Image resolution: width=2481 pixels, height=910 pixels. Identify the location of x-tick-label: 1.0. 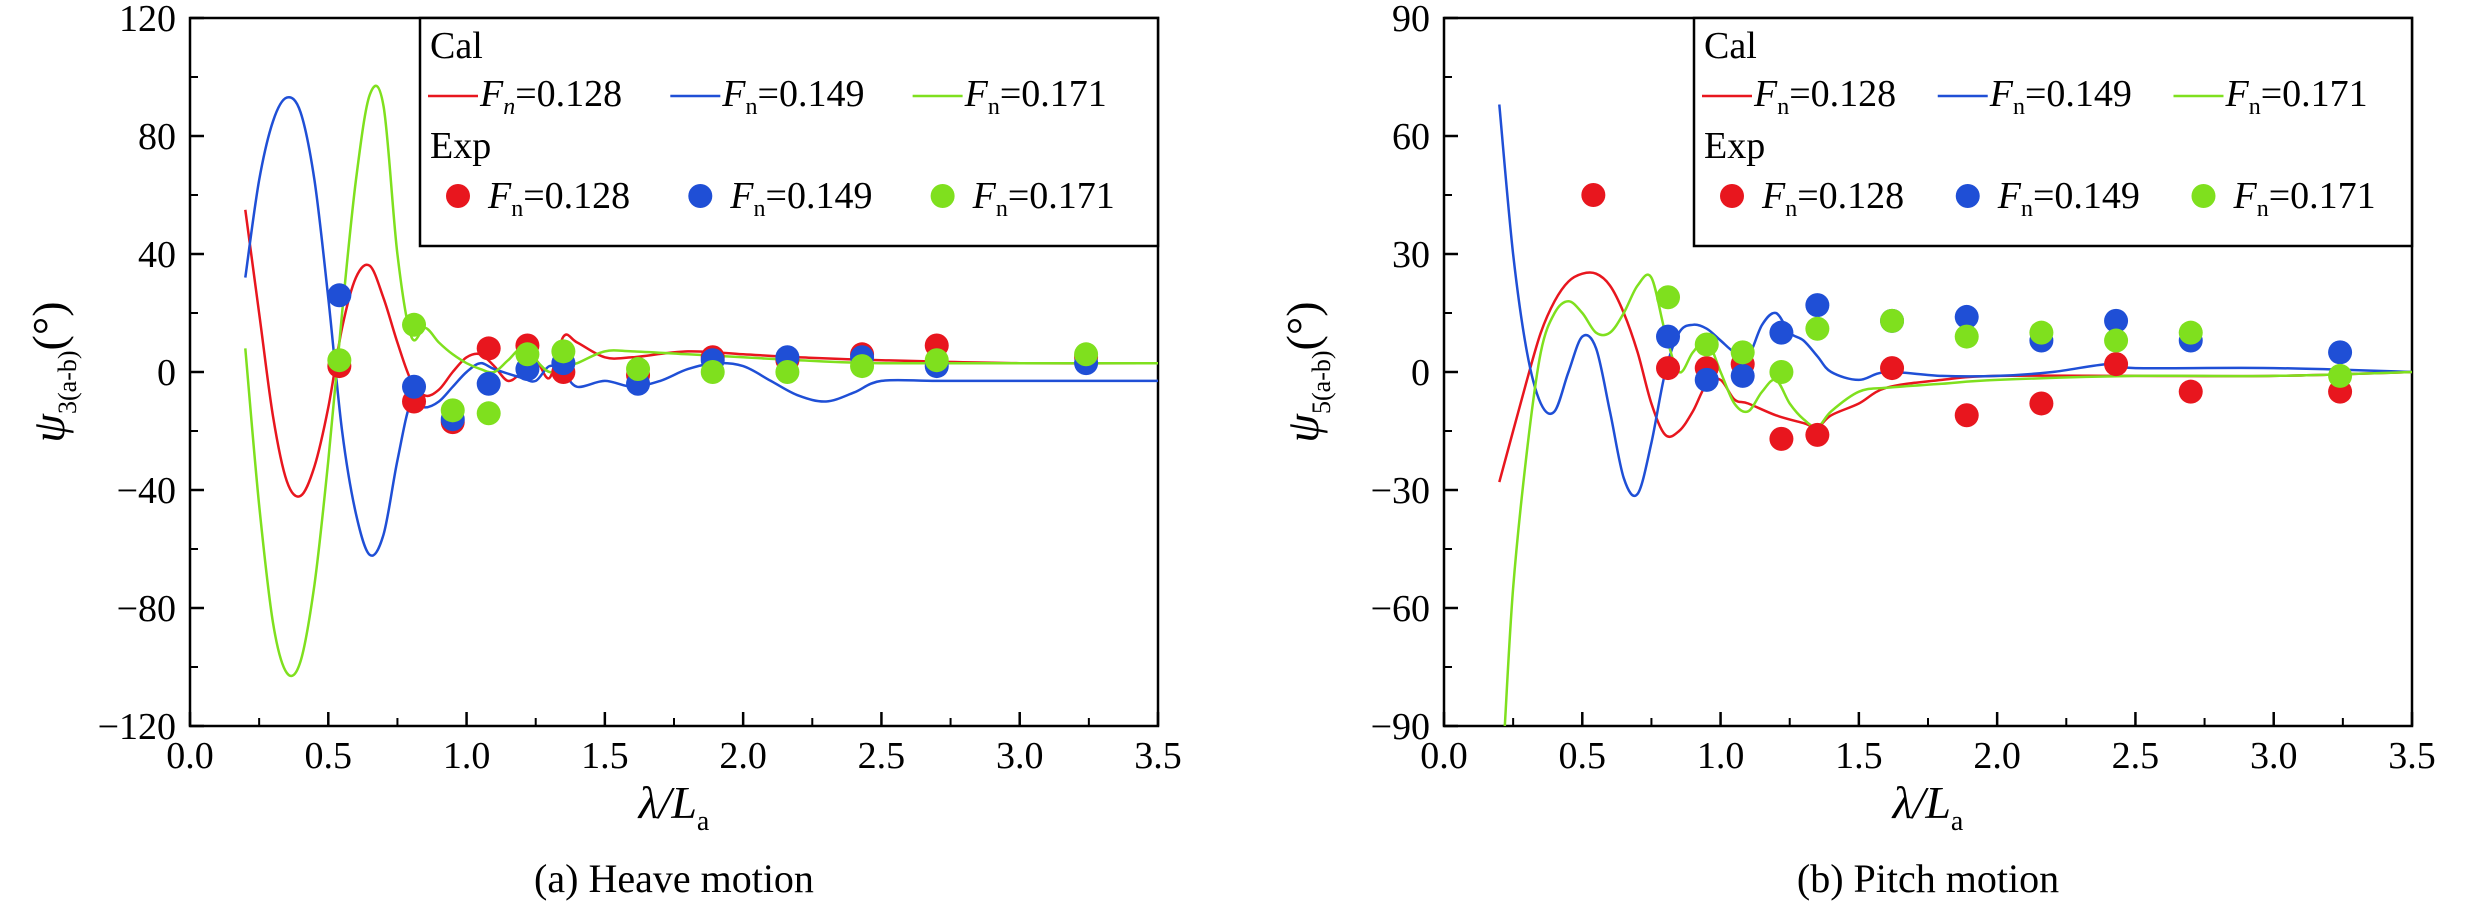
(467, 756).